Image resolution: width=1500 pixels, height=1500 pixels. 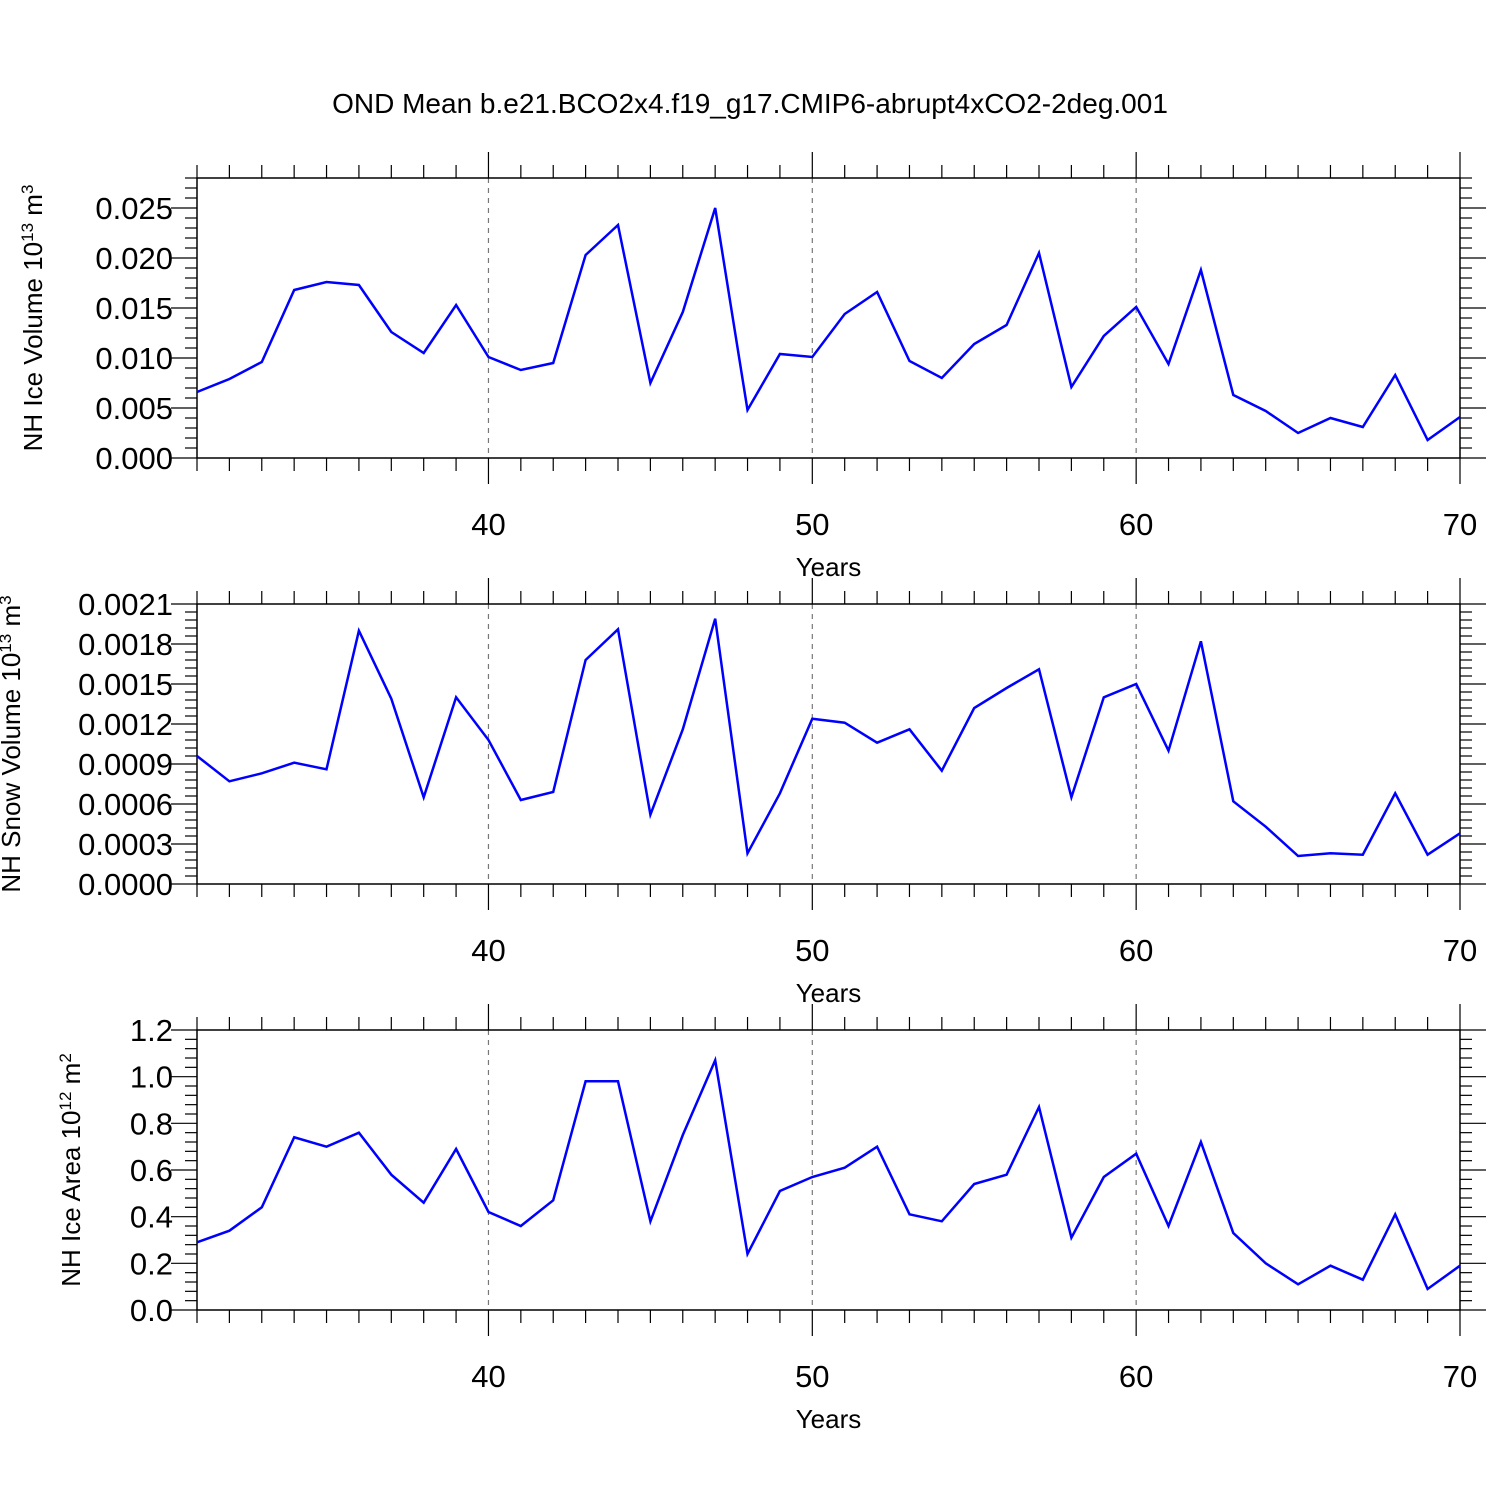 I want to click on y-tick-label: 0.8, so click(x=151, y=1123).